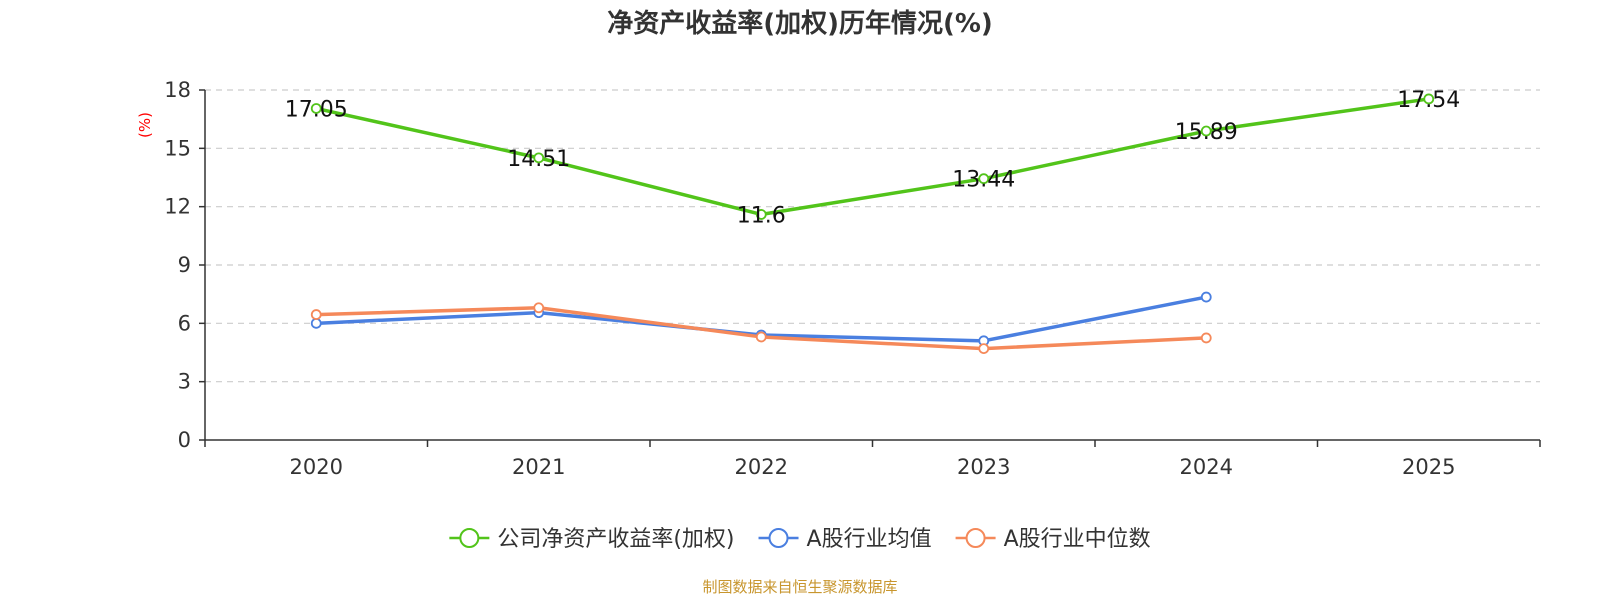 The height and width of the screenshot is (600, 1600). I want to click on y-tick-label: 6, so click(184, 323).